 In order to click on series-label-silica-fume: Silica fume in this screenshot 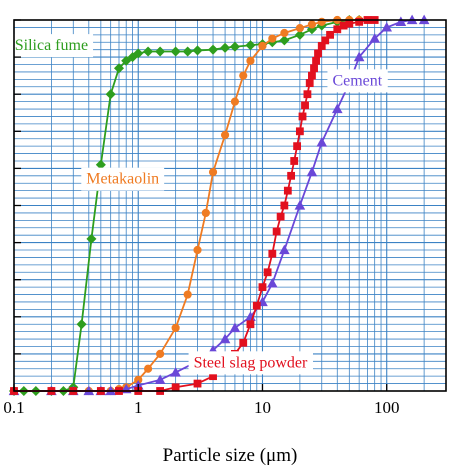, I will do `click(51, 45)`.